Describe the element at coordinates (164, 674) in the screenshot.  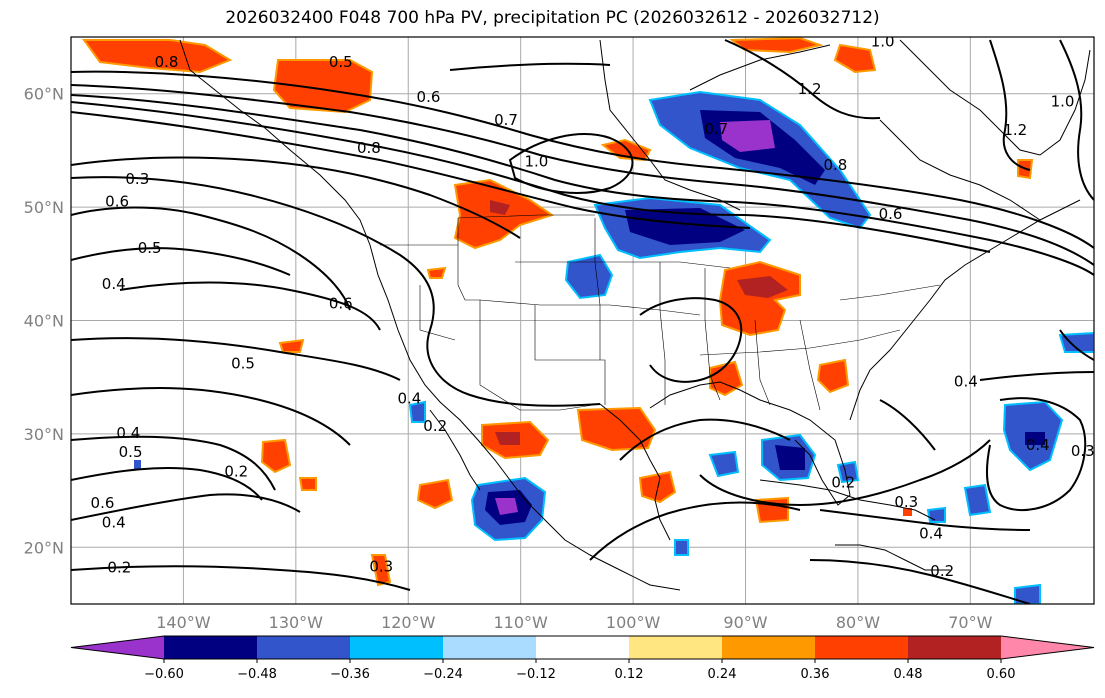
I see `colorbar-tick-label: −0.60` at that location.